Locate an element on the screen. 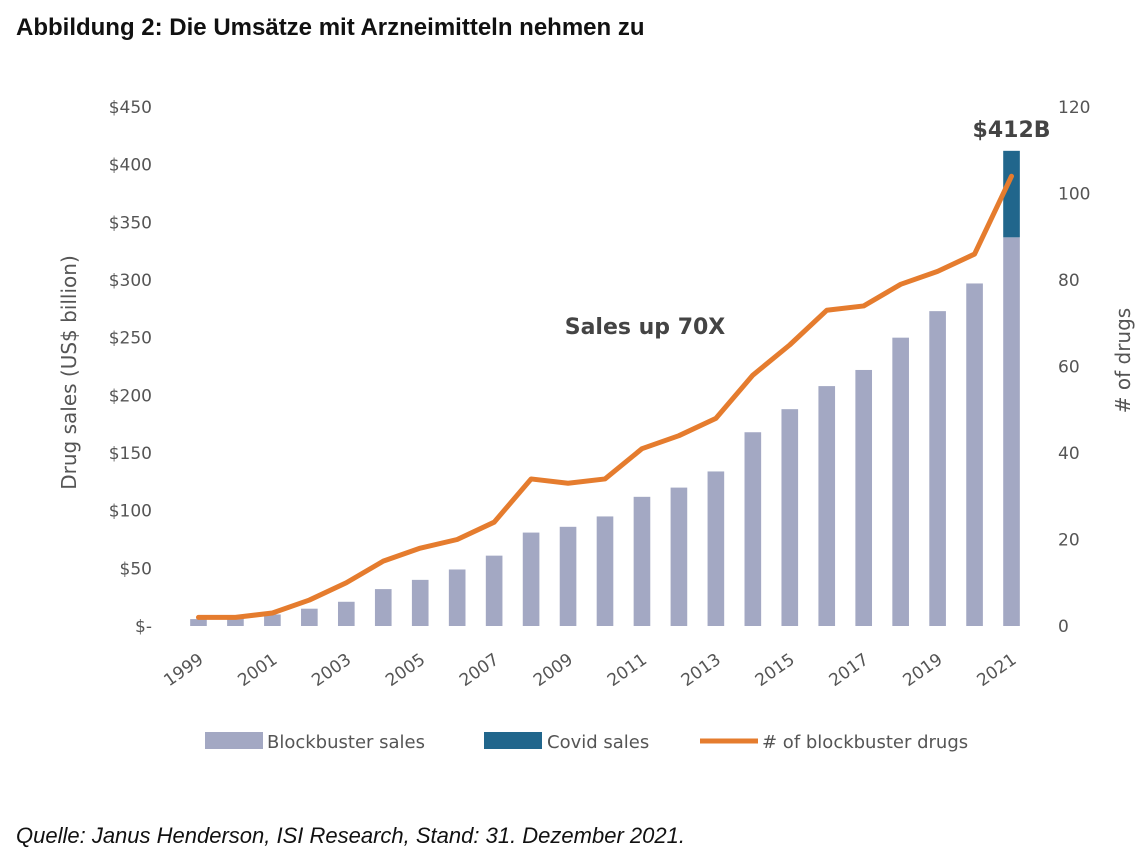  y-left-tick-label: $50 is located at coordinates (136, 569).